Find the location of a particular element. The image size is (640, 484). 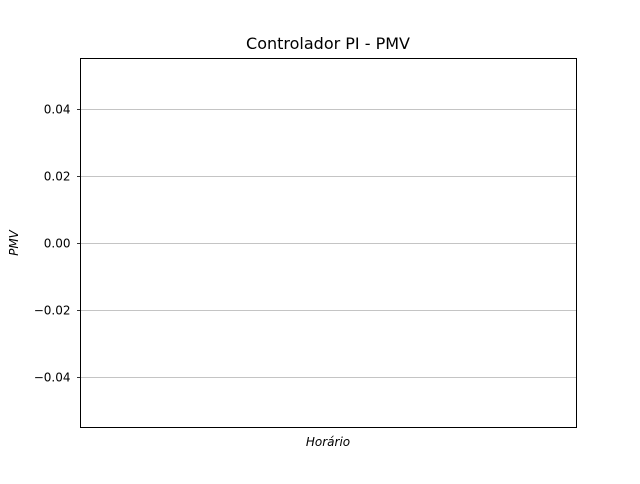

y-tick-label: 0.00 is located at coordinates (57, 244).